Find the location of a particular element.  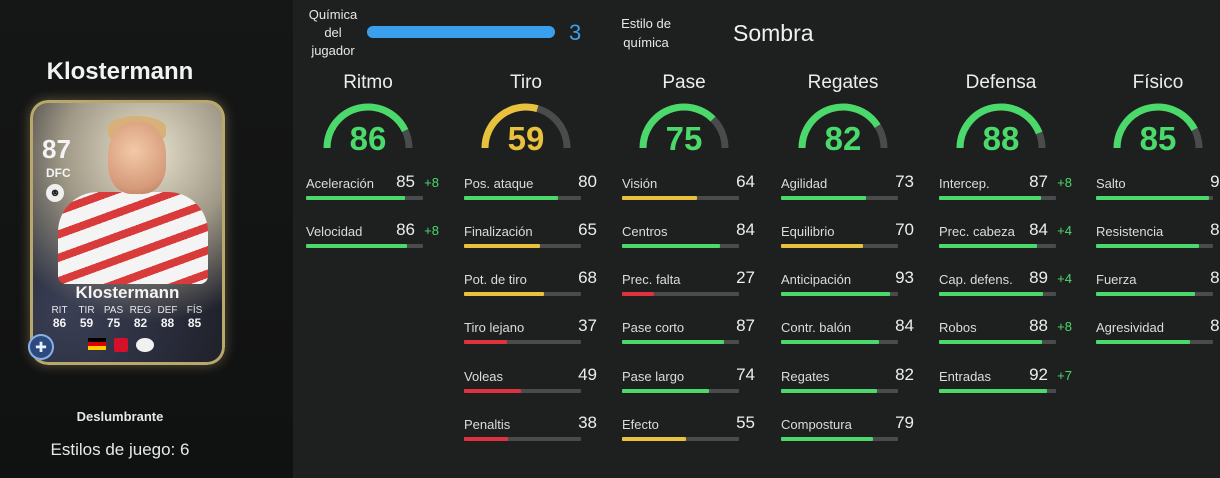

card-stat: DEF 88 is located at coordinates (167, 317).